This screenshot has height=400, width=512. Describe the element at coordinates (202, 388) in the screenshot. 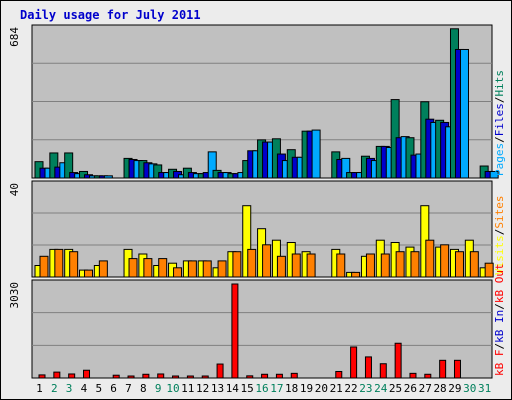

I see `x-tick-day-12: 12` at that location.